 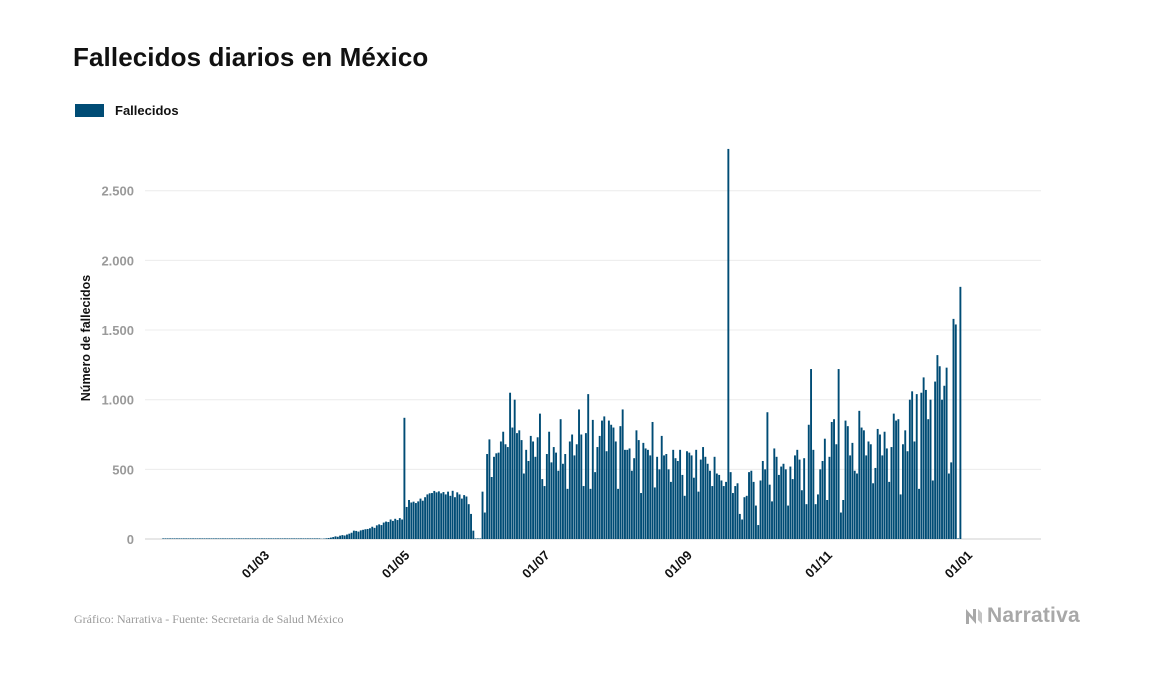 I want to click on x-tick-label: 01/07, so click(x=536, y=565).